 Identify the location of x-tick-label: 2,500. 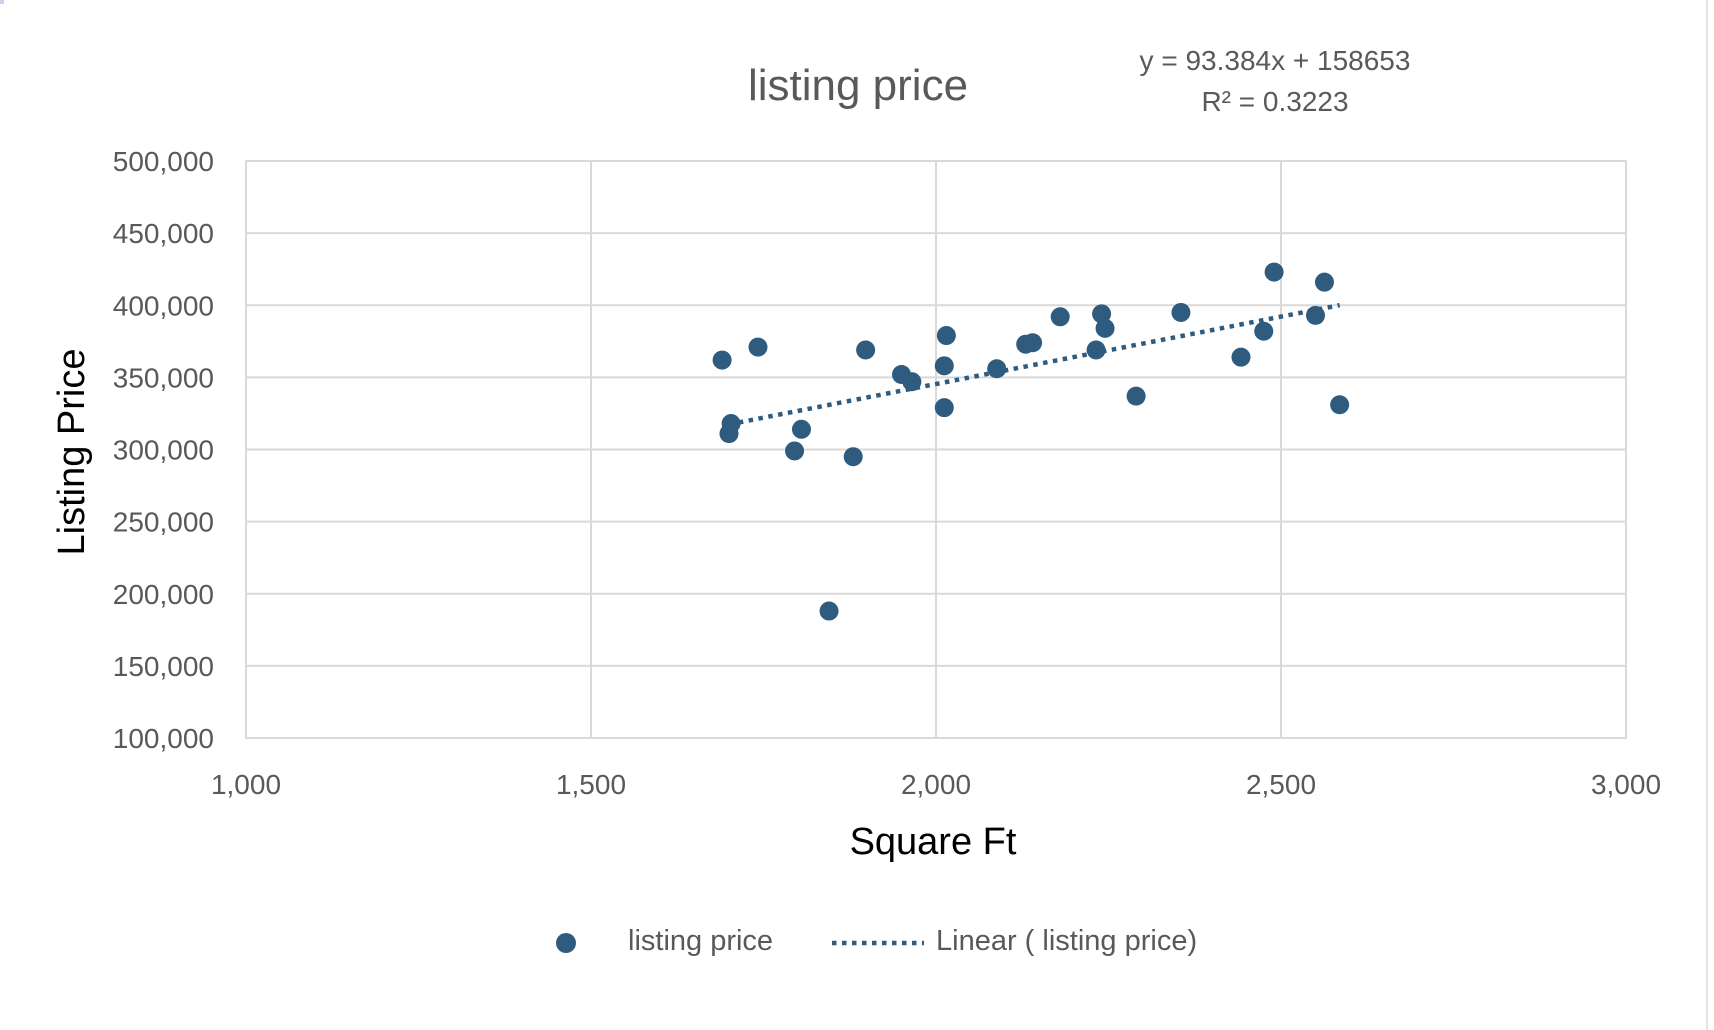
(1281, 784).